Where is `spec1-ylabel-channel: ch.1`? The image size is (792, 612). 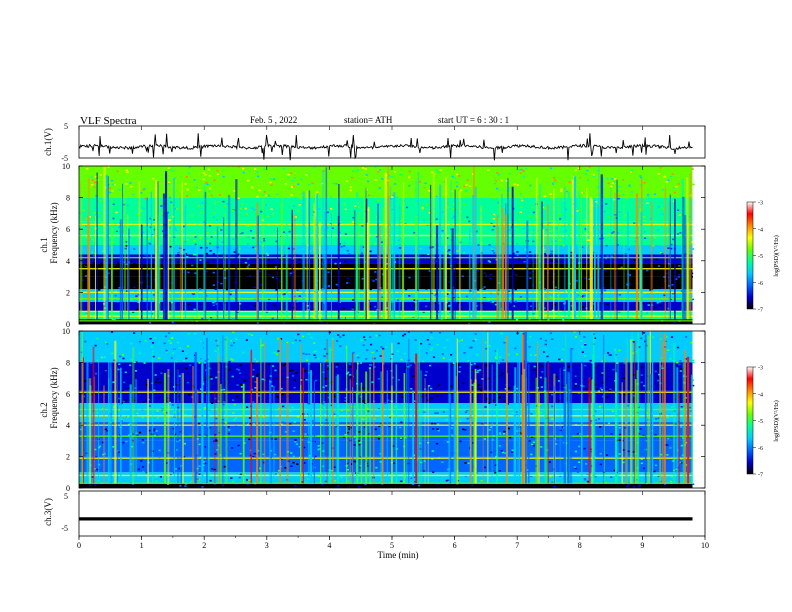
spec1-ylabel-channel: ch.1 is located at coordinates (44, 244).